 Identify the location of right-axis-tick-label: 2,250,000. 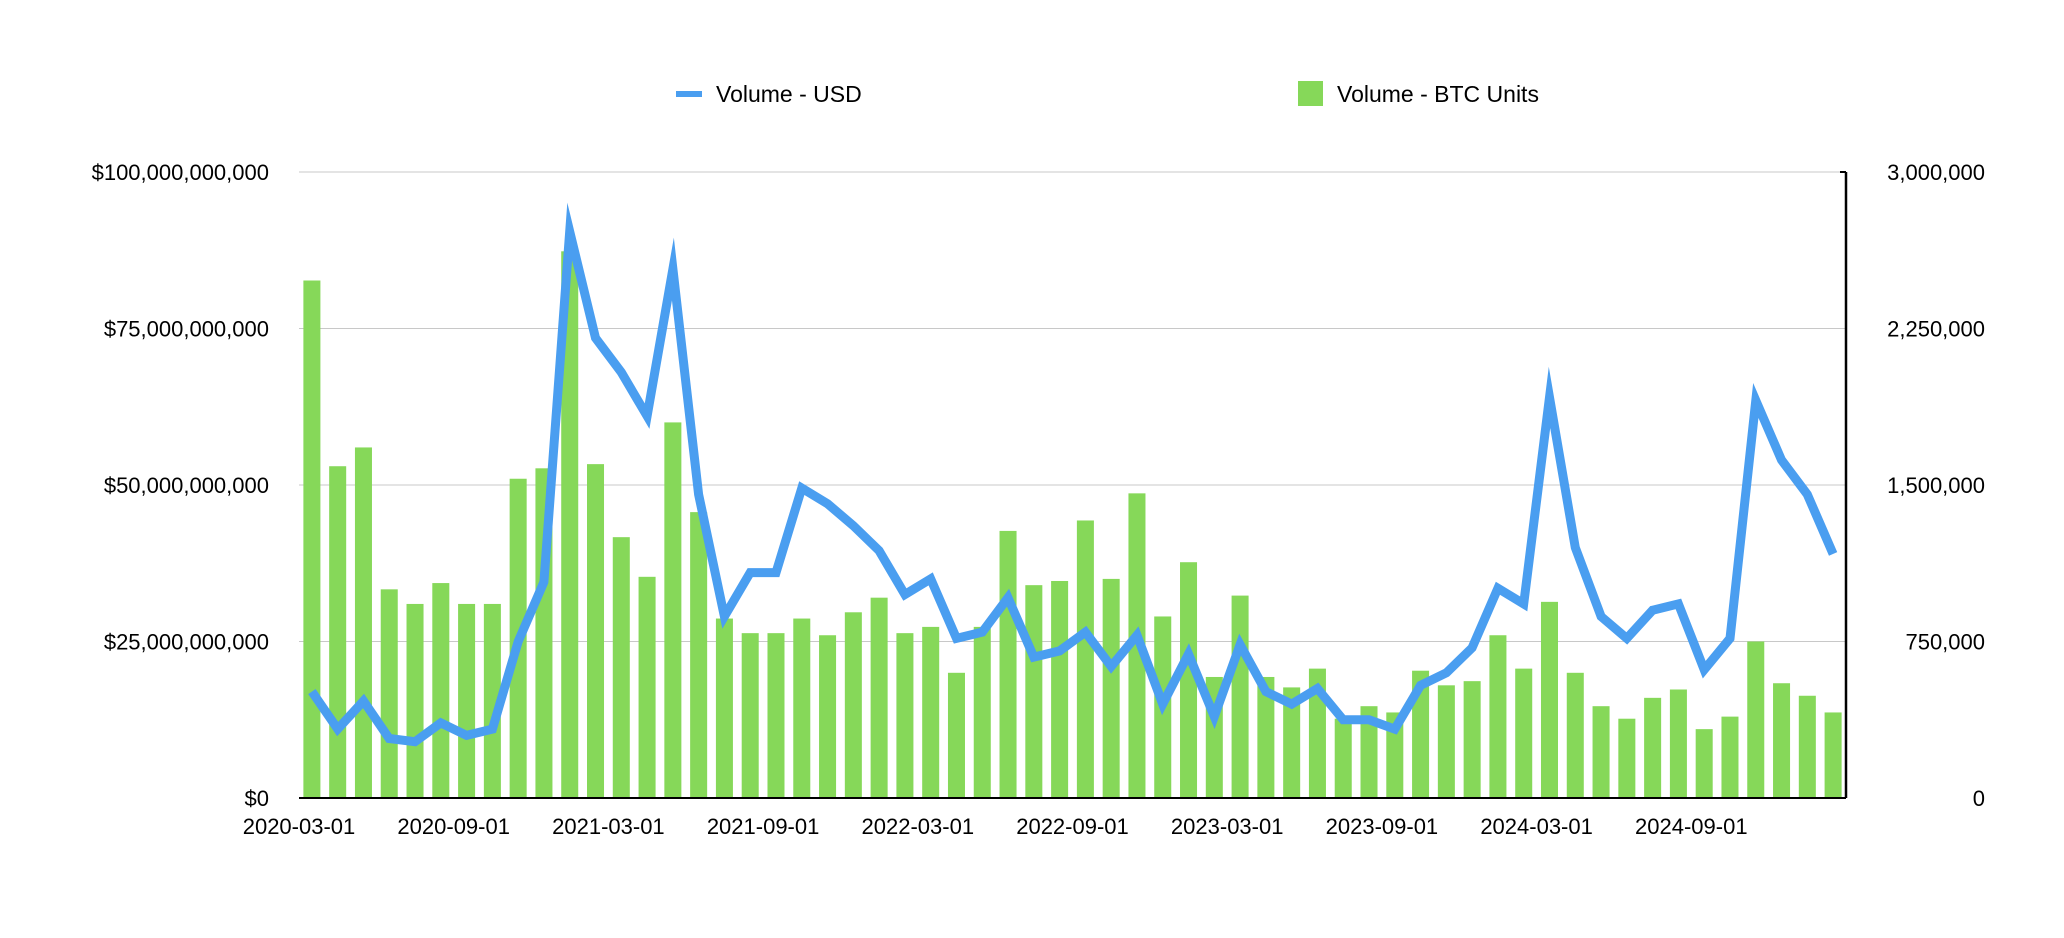
(1936, 329).